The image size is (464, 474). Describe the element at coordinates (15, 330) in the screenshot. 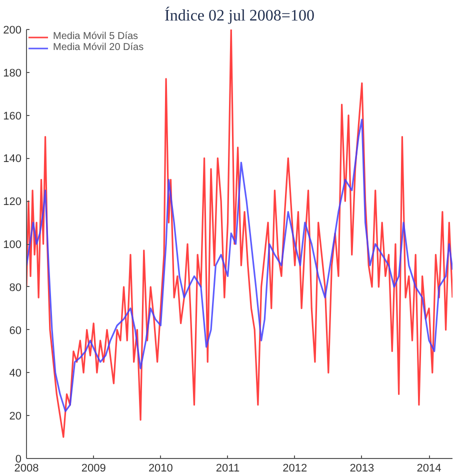

I see `y-tick-label: 60` at that location.